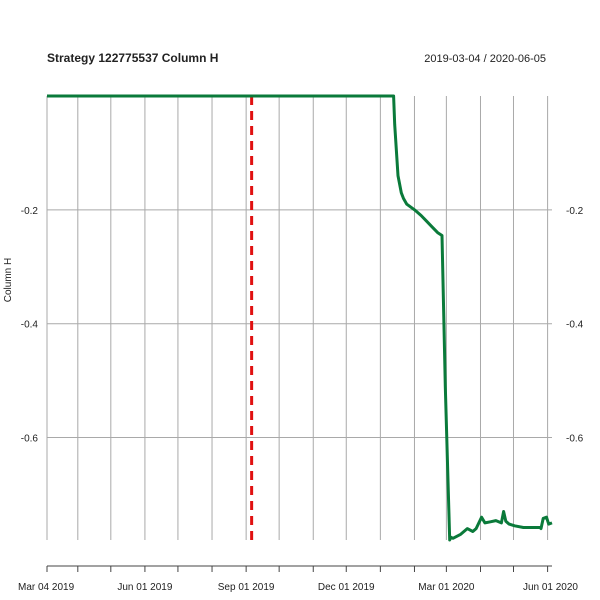  Describe the element at coordinates (485, 59) in the screenshot. I see `date-range: 2019-03-04 / 2020-06-05` at that location.